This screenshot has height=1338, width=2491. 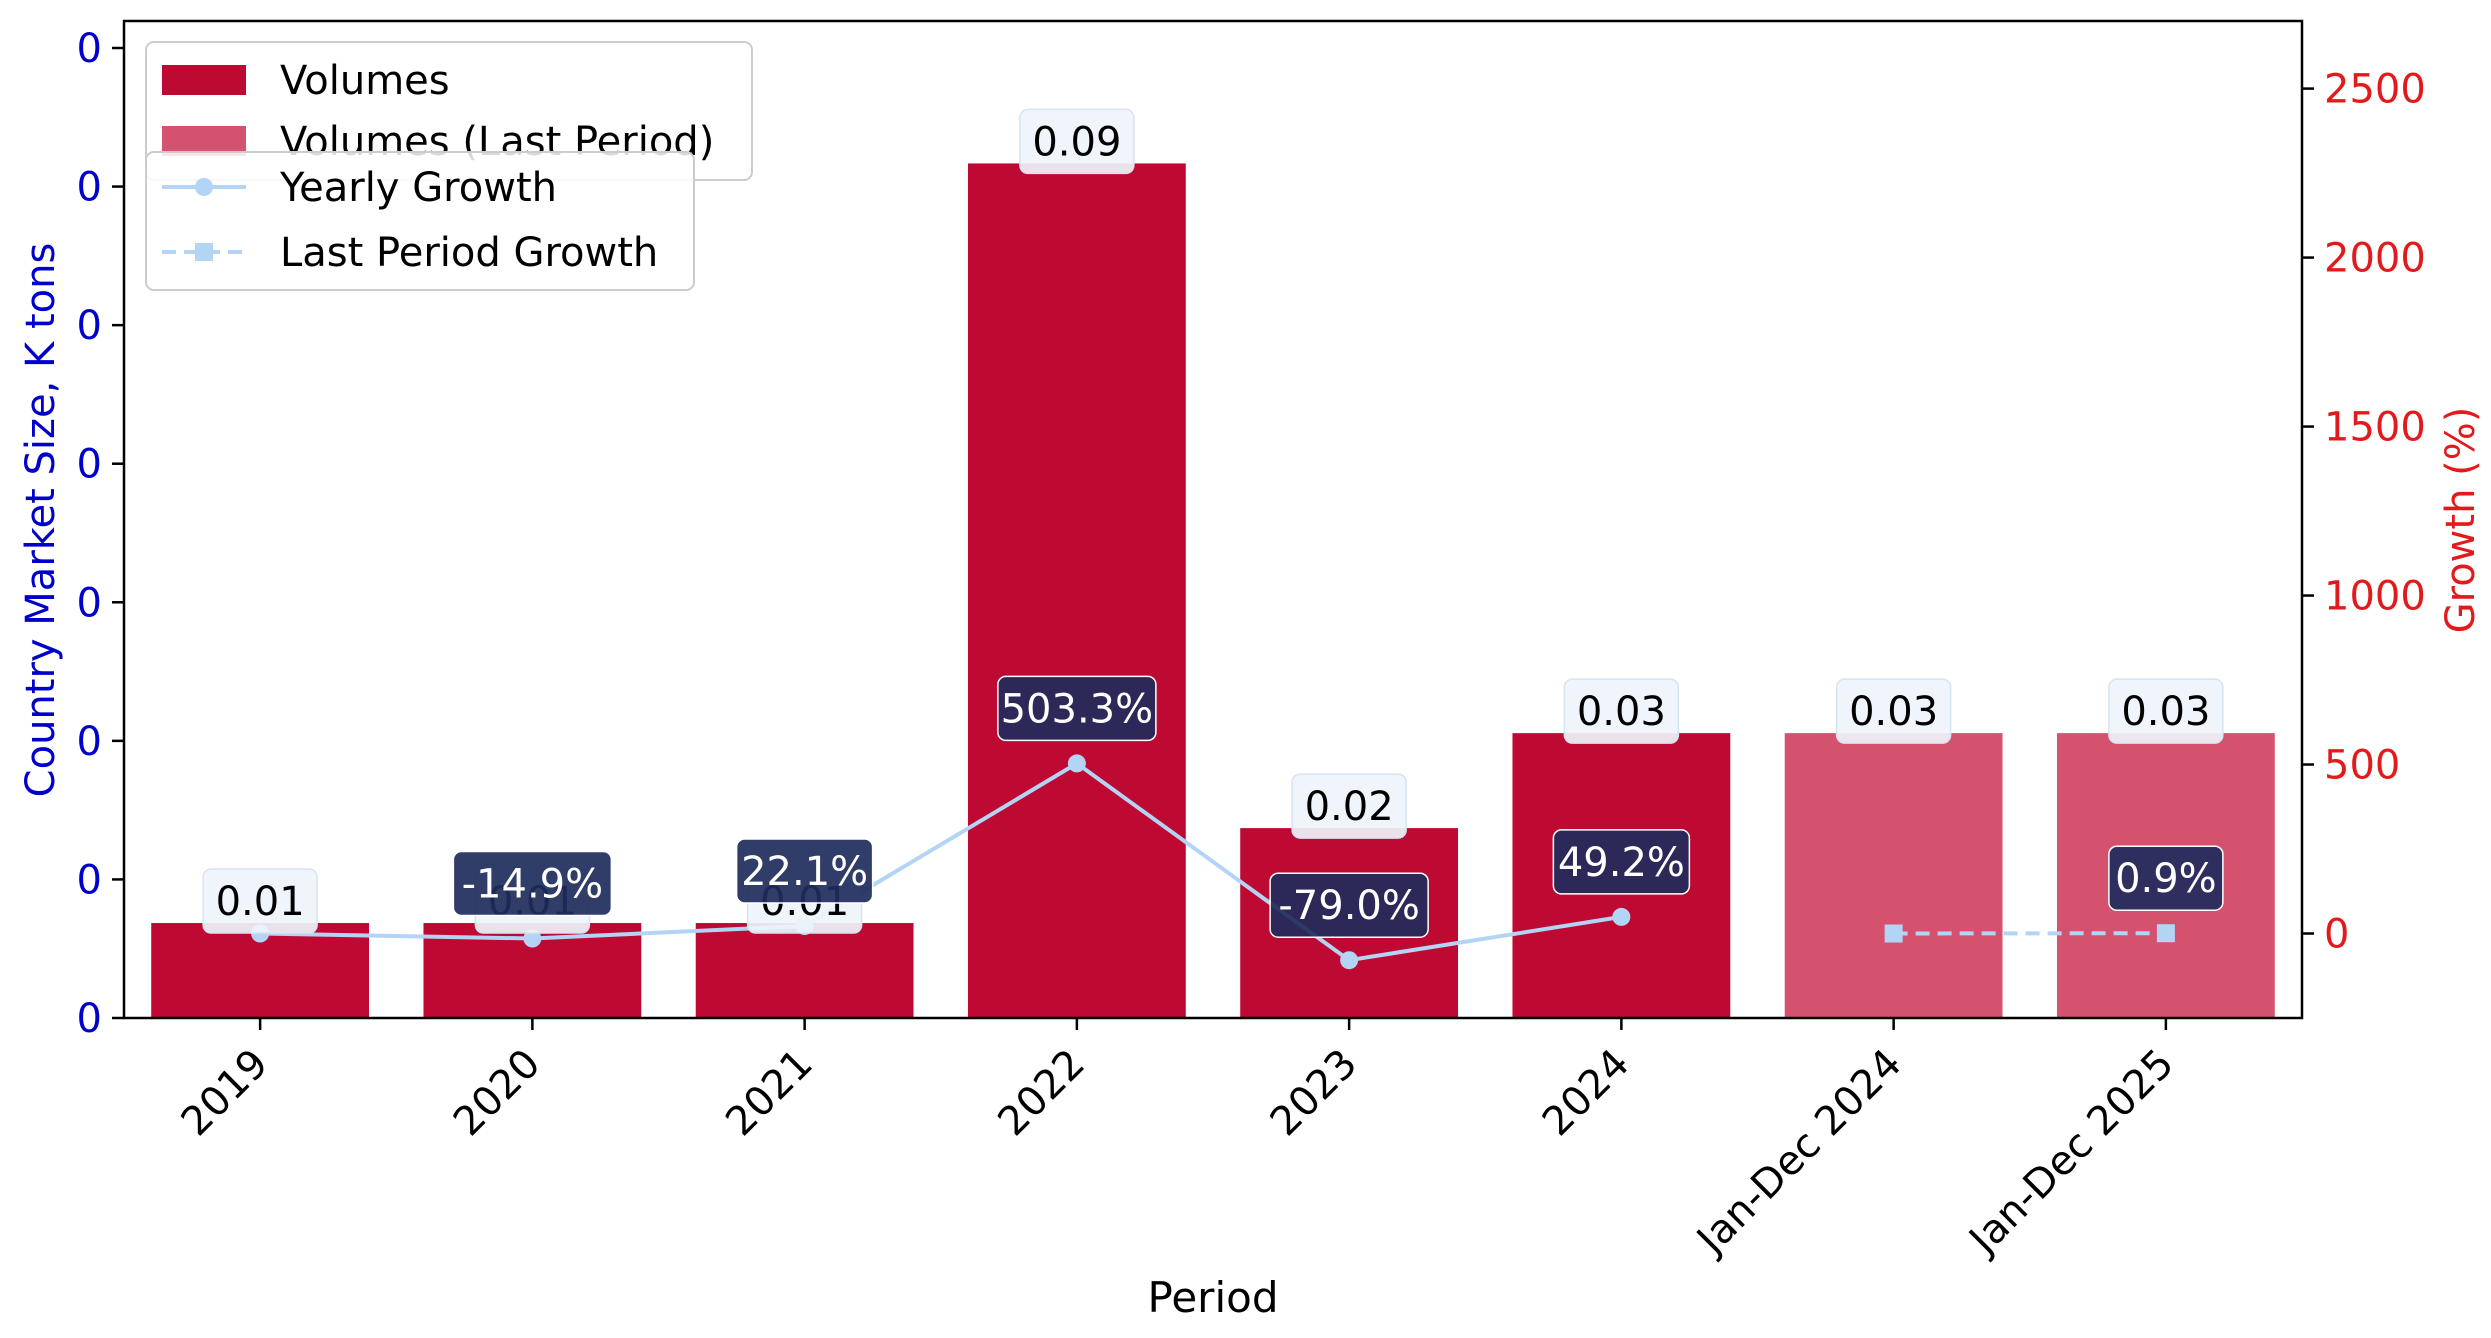 I want to click on y2-tick-label-3: 1500, so click(x=2375, y=428).